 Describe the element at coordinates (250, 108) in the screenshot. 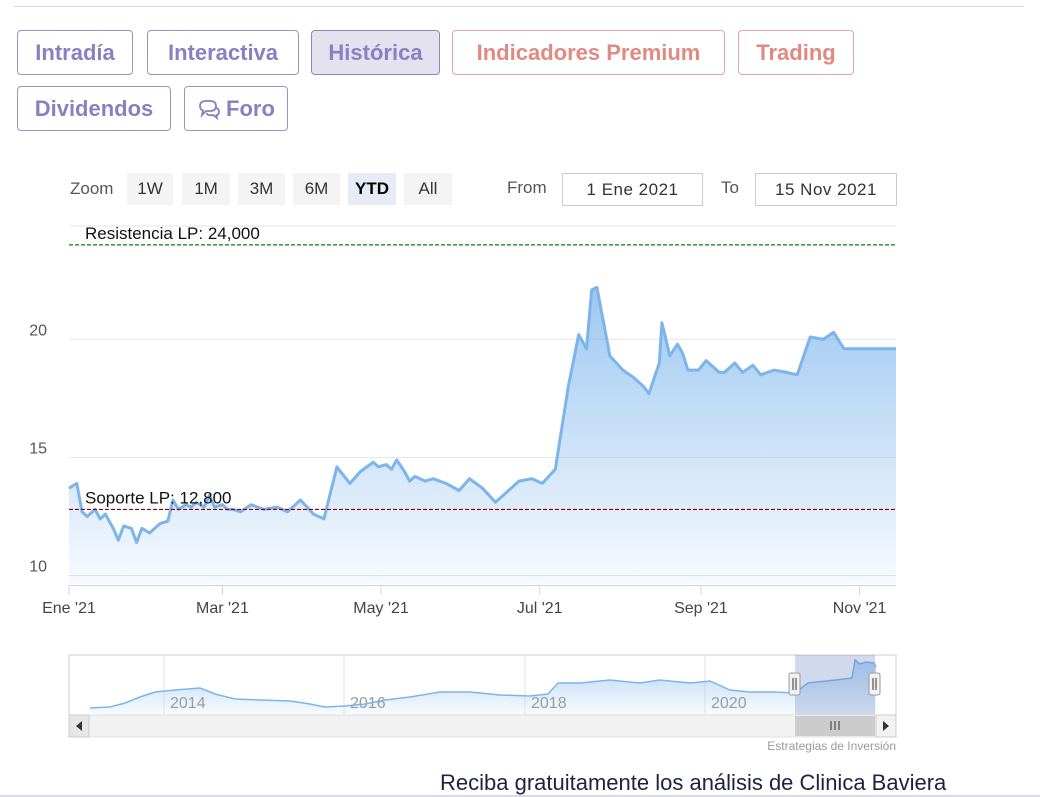

I see `tab-label: Foro` at that location.